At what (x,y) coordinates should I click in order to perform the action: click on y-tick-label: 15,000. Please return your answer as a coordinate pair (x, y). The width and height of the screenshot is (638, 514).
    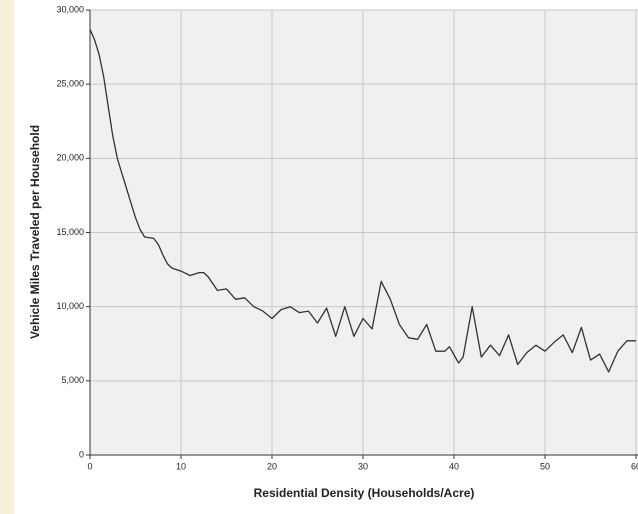
    Looking at the image, I should click on (70, 232).